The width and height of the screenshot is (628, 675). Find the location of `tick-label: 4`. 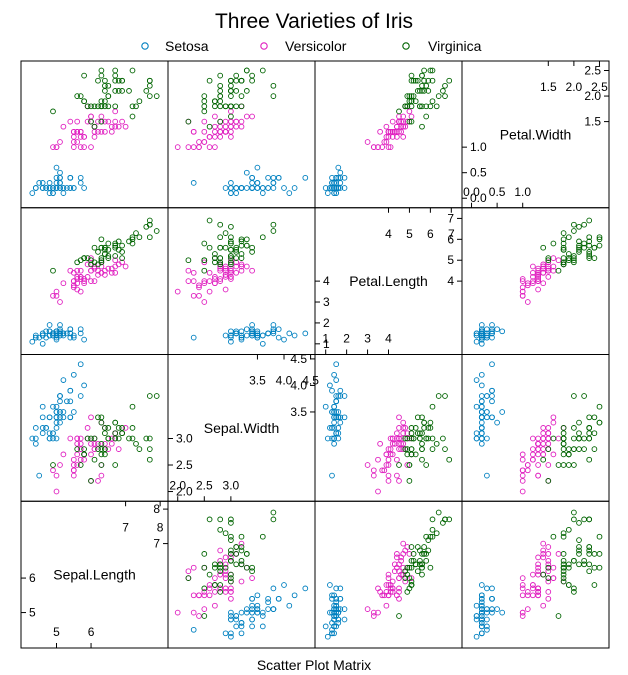

tick-label: 4 is located at coordinates (450, 281).